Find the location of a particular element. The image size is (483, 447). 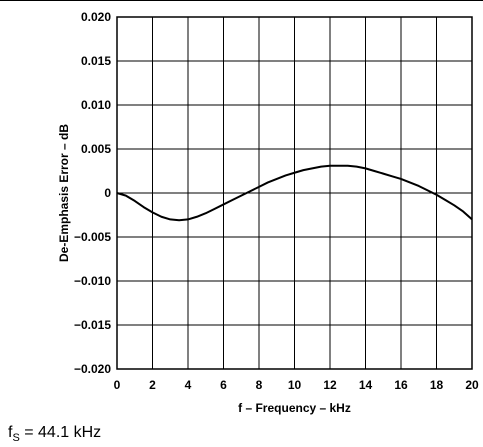

x-tick-label: 20 is located at coordinates (472, 385).